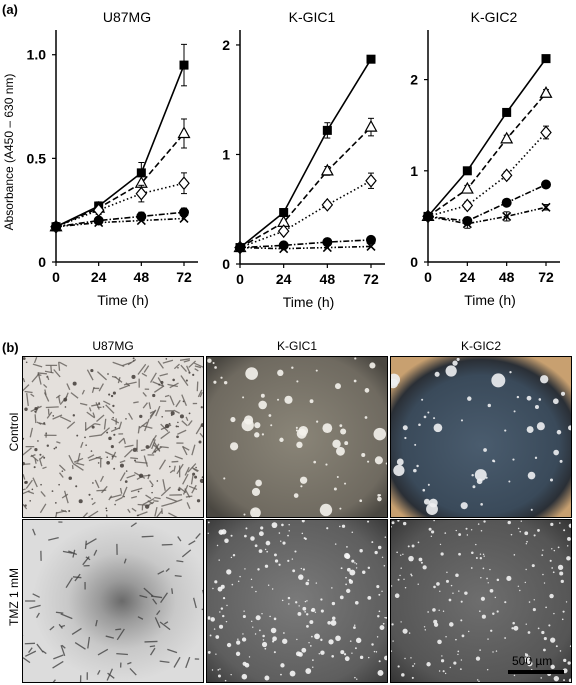  I want to click on chart-u87mg: U87MG 0 0.5 1.0 0 24 48 72 Time (h), so click(112, 158).